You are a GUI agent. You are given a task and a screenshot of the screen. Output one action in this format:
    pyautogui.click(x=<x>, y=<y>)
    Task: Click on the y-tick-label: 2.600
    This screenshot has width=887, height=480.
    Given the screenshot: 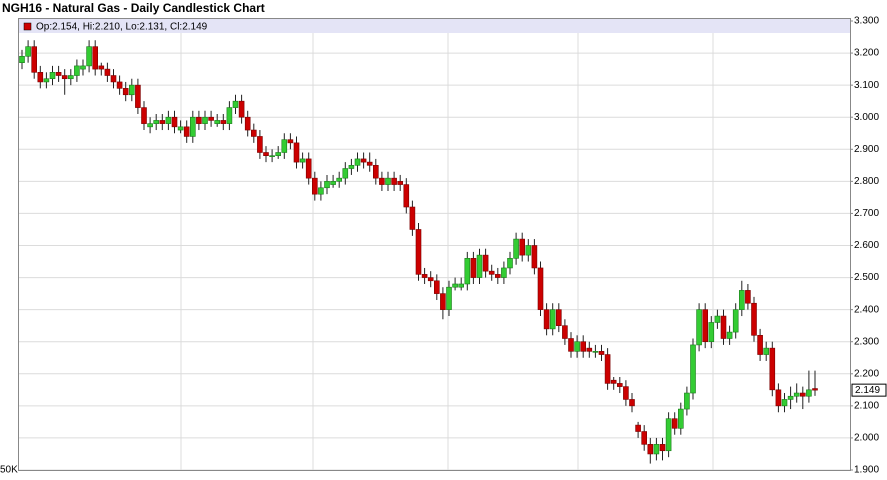 What is the action you would take?
    pyautogui.click(x=866, y=245)
    